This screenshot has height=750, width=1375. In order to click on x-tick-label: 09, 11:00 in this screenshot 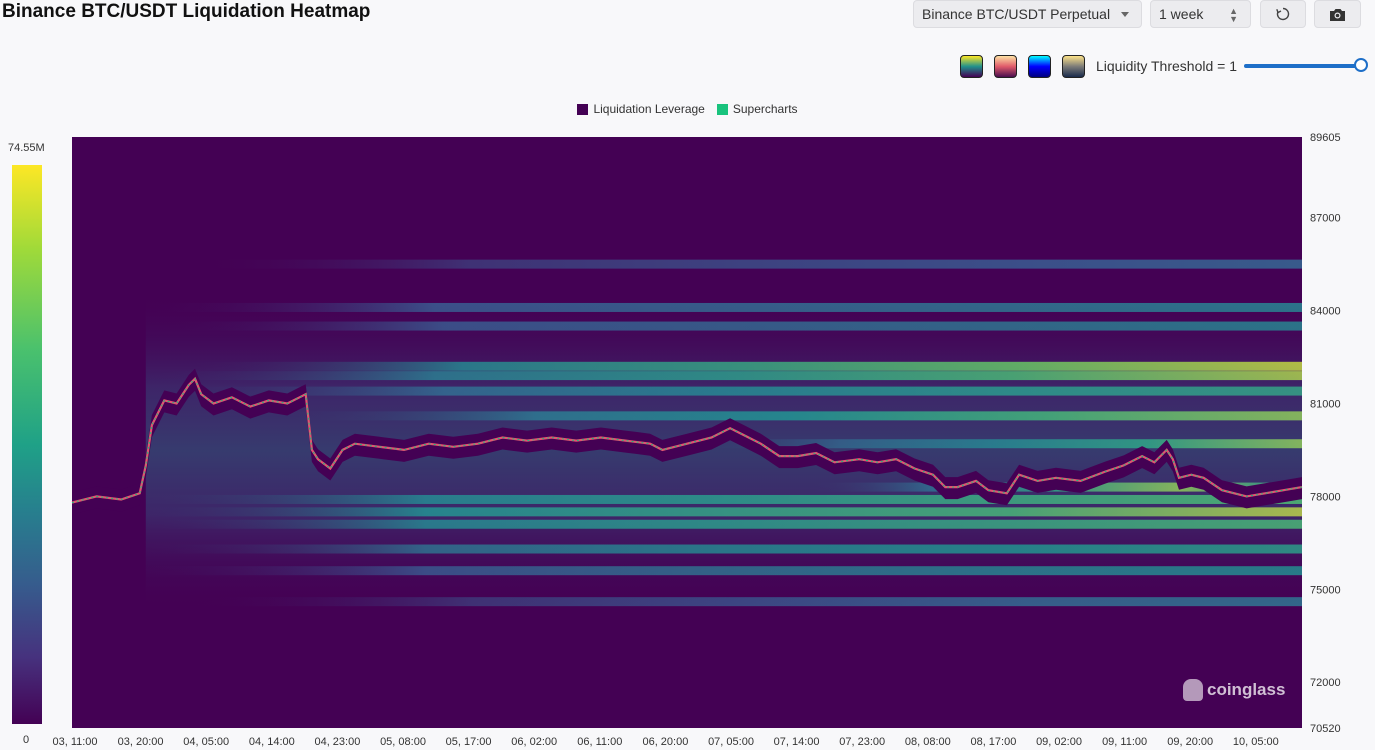, I will do `click(1124, 742)`.